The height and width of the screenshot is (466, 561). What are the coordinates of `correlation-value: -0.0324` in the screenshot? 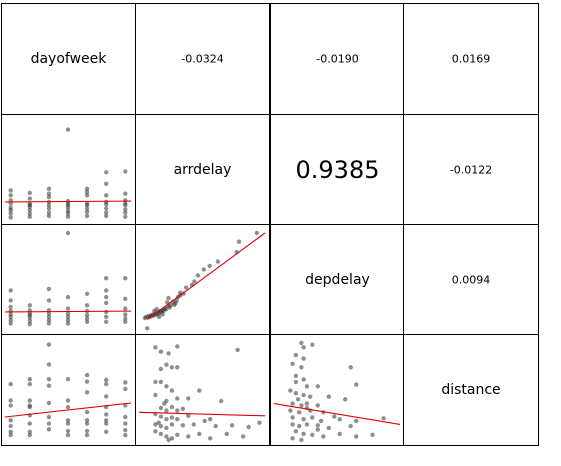 It's located at (202, 59).